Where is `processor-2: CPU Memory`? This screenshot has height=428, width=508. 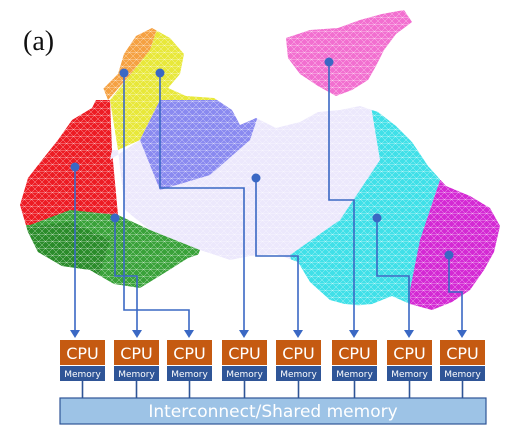 processor-2: CPU Memory is located at coordinates (136, 360).